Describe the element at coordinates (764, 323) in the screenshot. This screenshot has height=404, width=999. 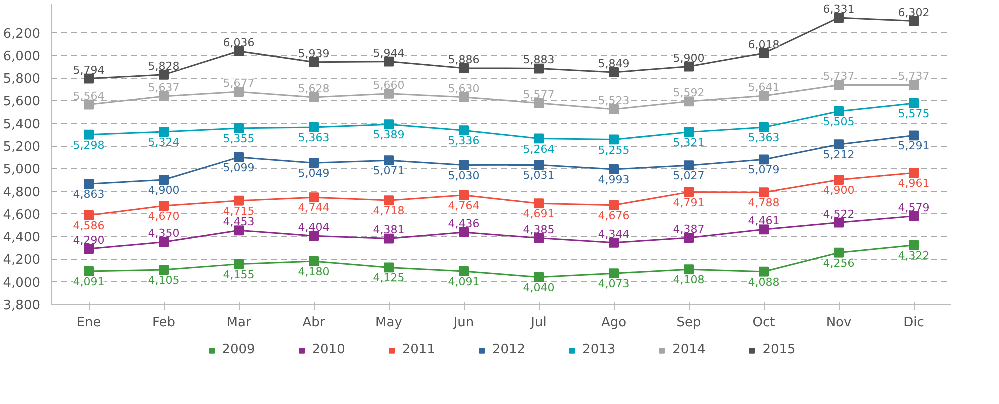
I see `x-tick-label: Oct` at that location.